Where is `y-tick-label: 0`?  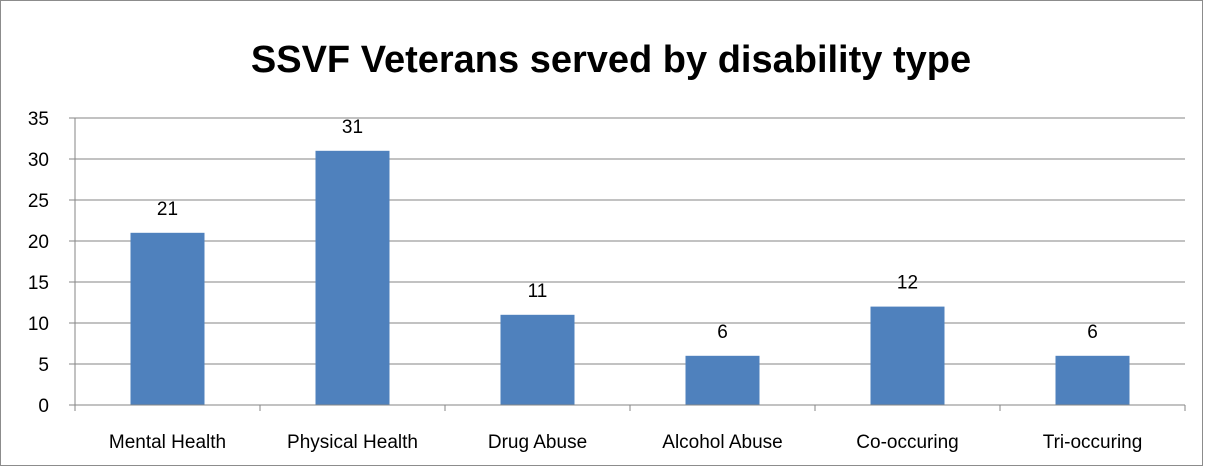 y-tick-label: 0 is located at coordinates (43, 406).